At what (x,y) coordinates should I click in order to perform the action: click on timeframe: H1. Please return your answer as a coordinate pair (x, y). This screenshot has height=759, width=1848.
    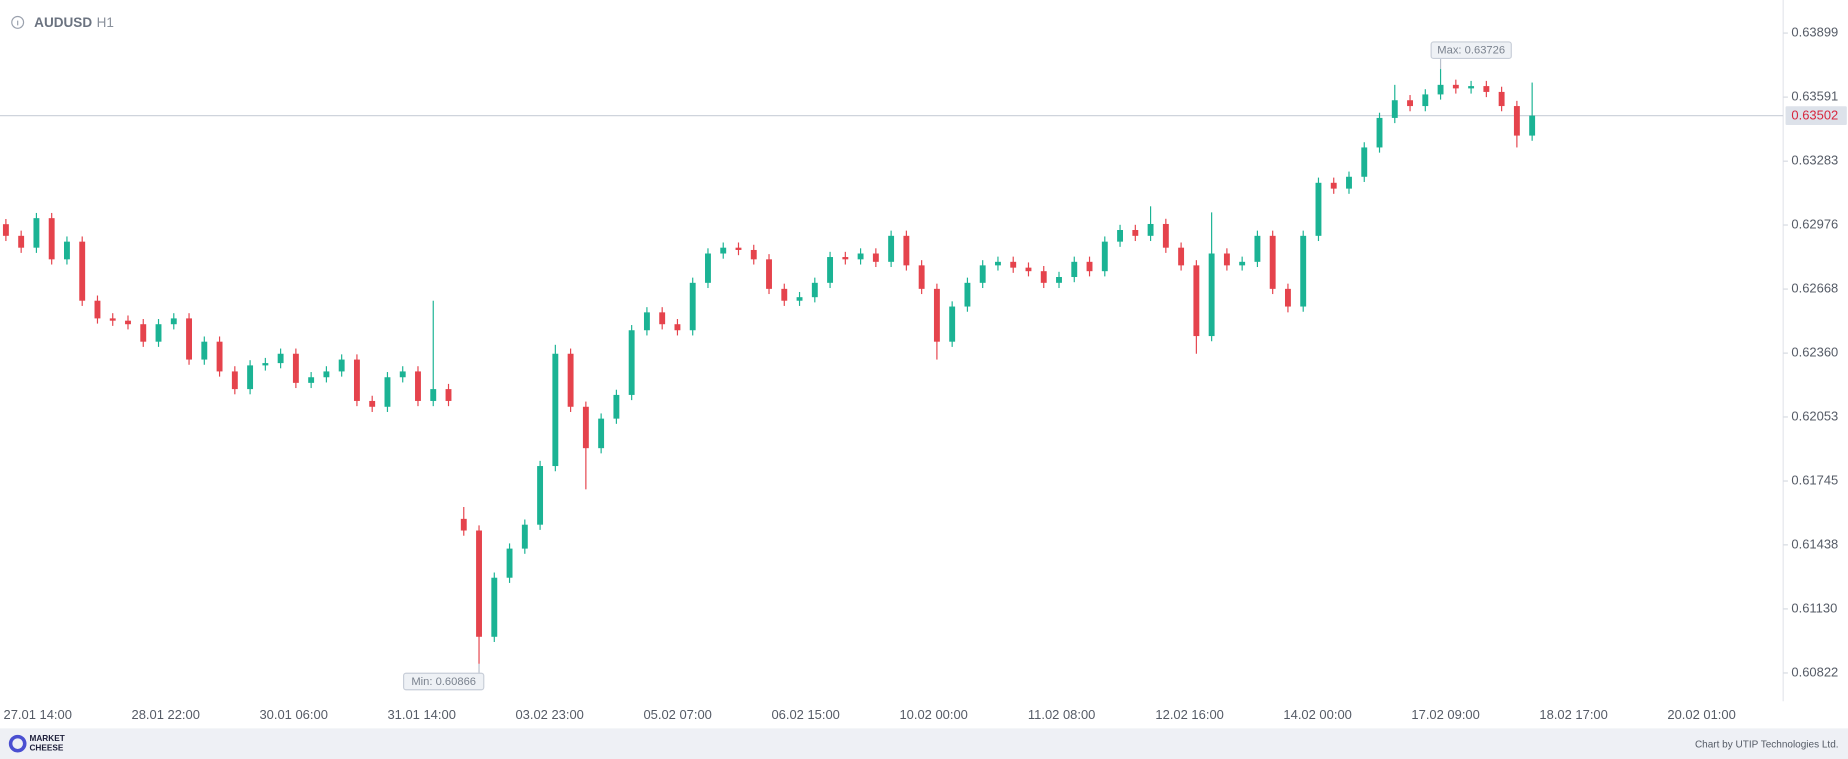
    Looking at the image, I should click on (105, 22).